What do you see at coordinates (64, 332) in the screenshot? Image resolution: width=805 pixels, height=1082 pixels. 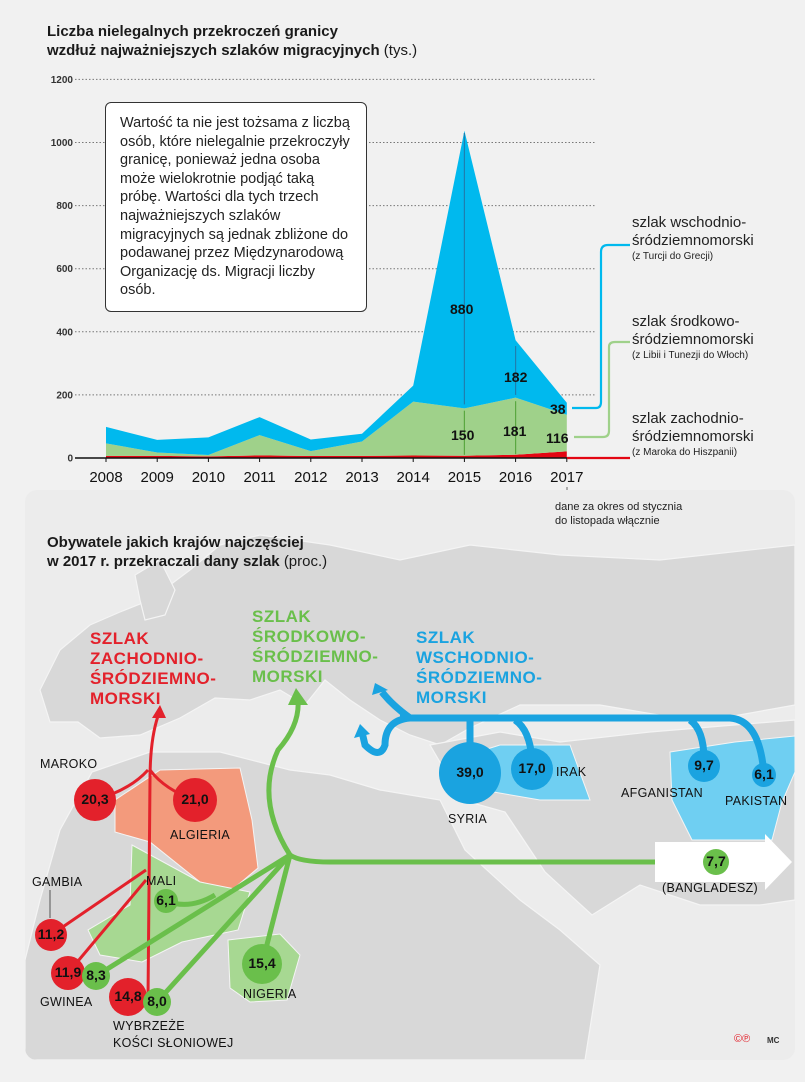 I see `y-tick-label: 400` at bounding box center [64, 332].